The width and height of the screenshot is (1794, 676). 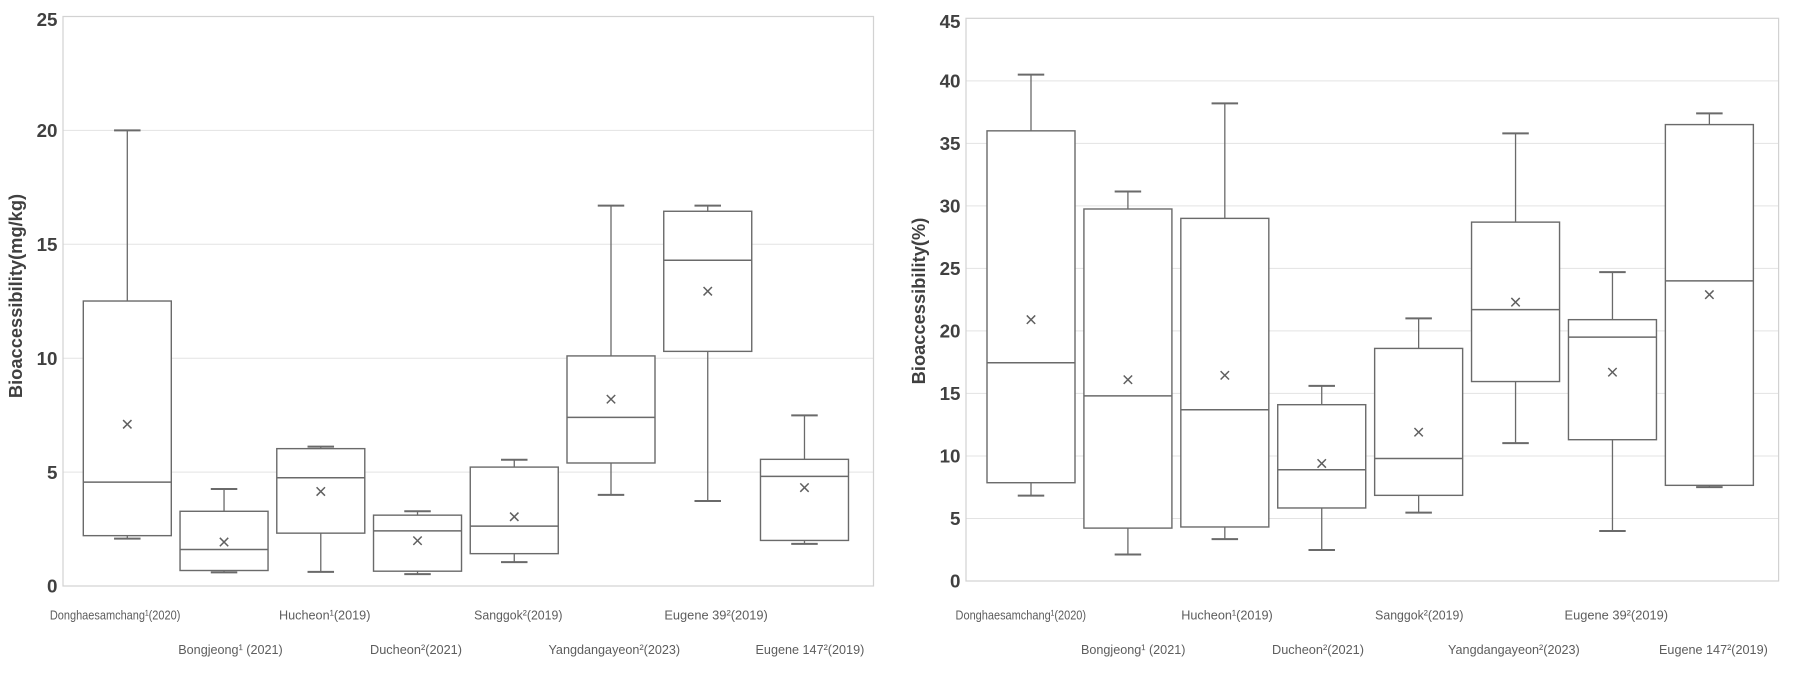 I want to click on svg-text: Bioaccessibility(mg/kg), so click(x=15, y=296).